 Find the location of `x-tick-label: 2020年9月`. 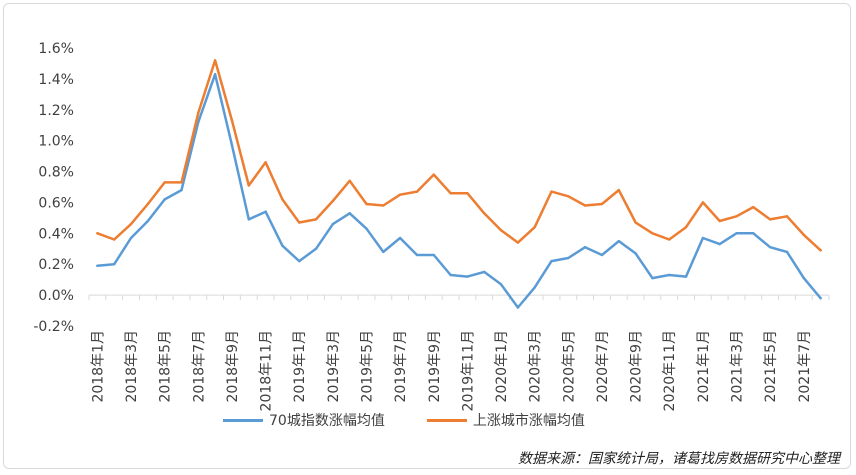

x-tick-label: 2020年9月 is located at coordinates (637, 366).